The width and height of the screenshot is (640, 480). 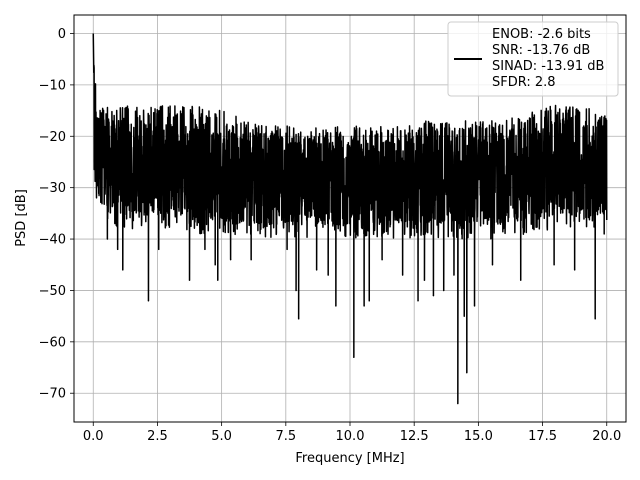 What do you see at coordinates (541, 50) in the screenshot?
I see `legend-snr: SNR: -13.76 dB` at bounding box center [541, 50].